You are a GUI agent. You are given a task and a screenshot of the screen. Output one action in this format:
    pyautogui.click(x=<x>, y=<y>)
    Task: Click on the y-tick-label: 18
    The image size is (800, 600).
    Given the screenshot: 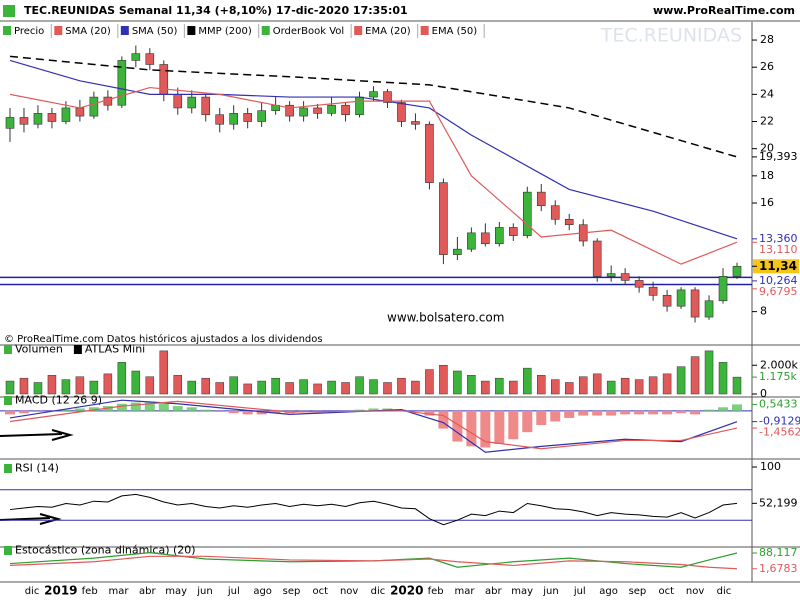 What is the action you would take?
    pyautogui.click(x=767, y=175)
    